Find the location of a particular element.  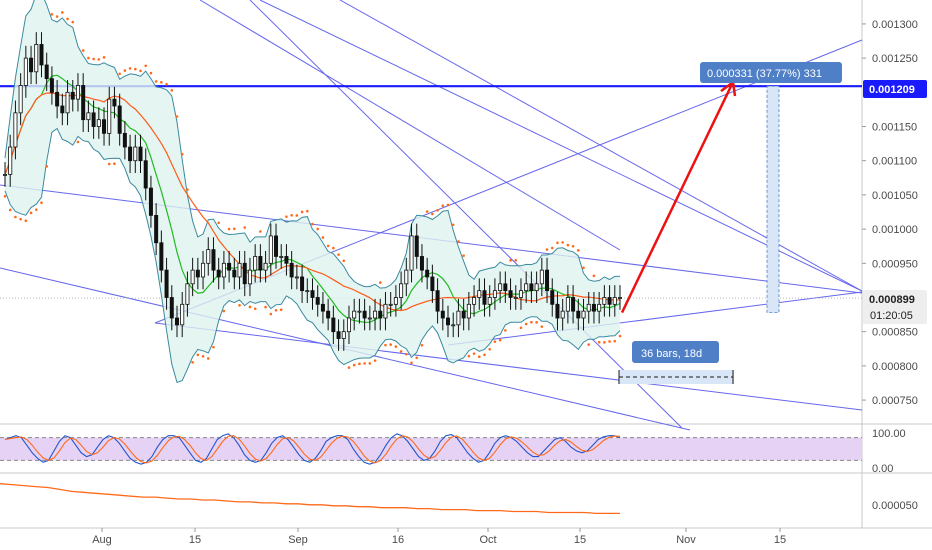

range-label-box: 36 bars, 18d is located at coordinates (675, 352).